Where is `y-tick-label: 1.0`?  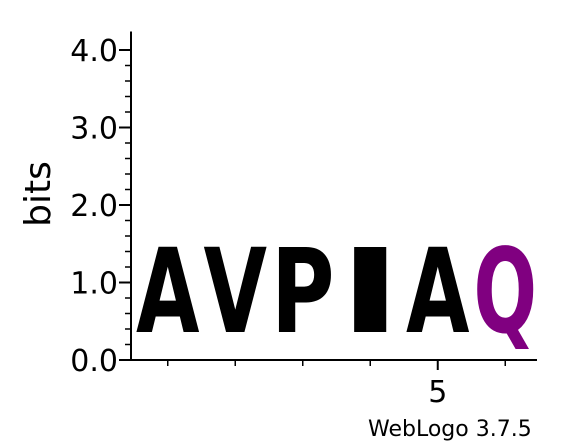
y-tick-label: 1.0 is located at coordinates (94, 284).